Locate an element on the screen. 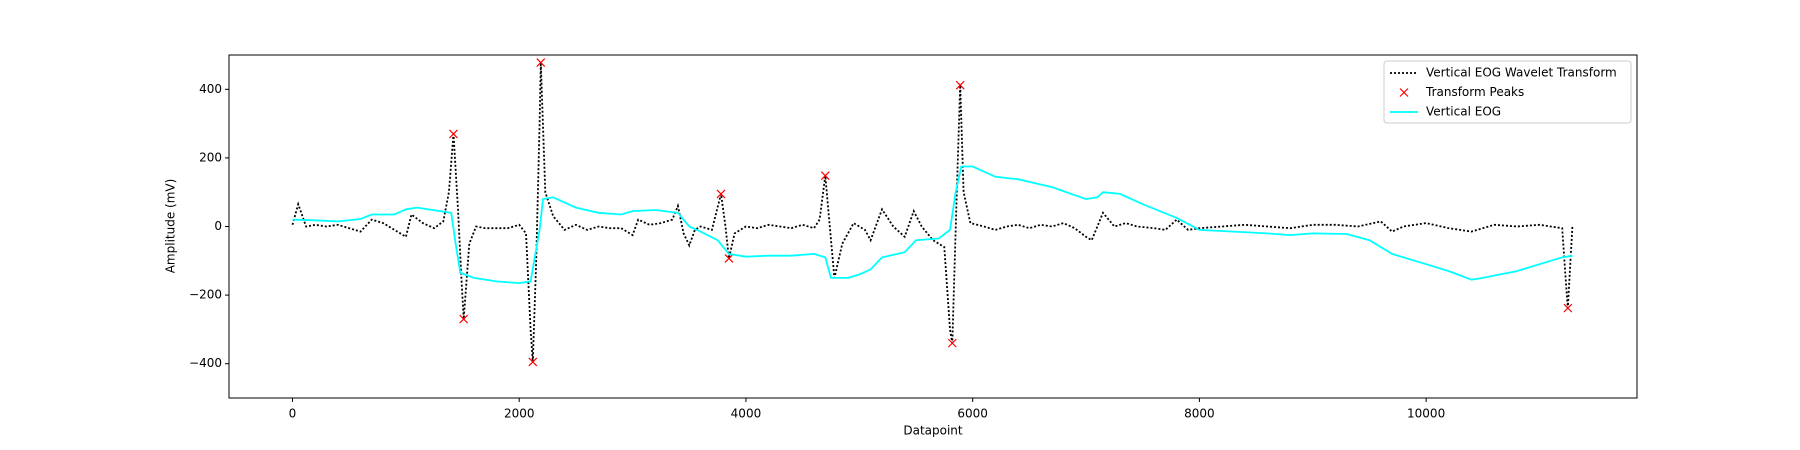 This screenshot has width=1800, height=450. legend-label: Vertical EOG Wavelet Transform is located at coordinates (1521, 73).